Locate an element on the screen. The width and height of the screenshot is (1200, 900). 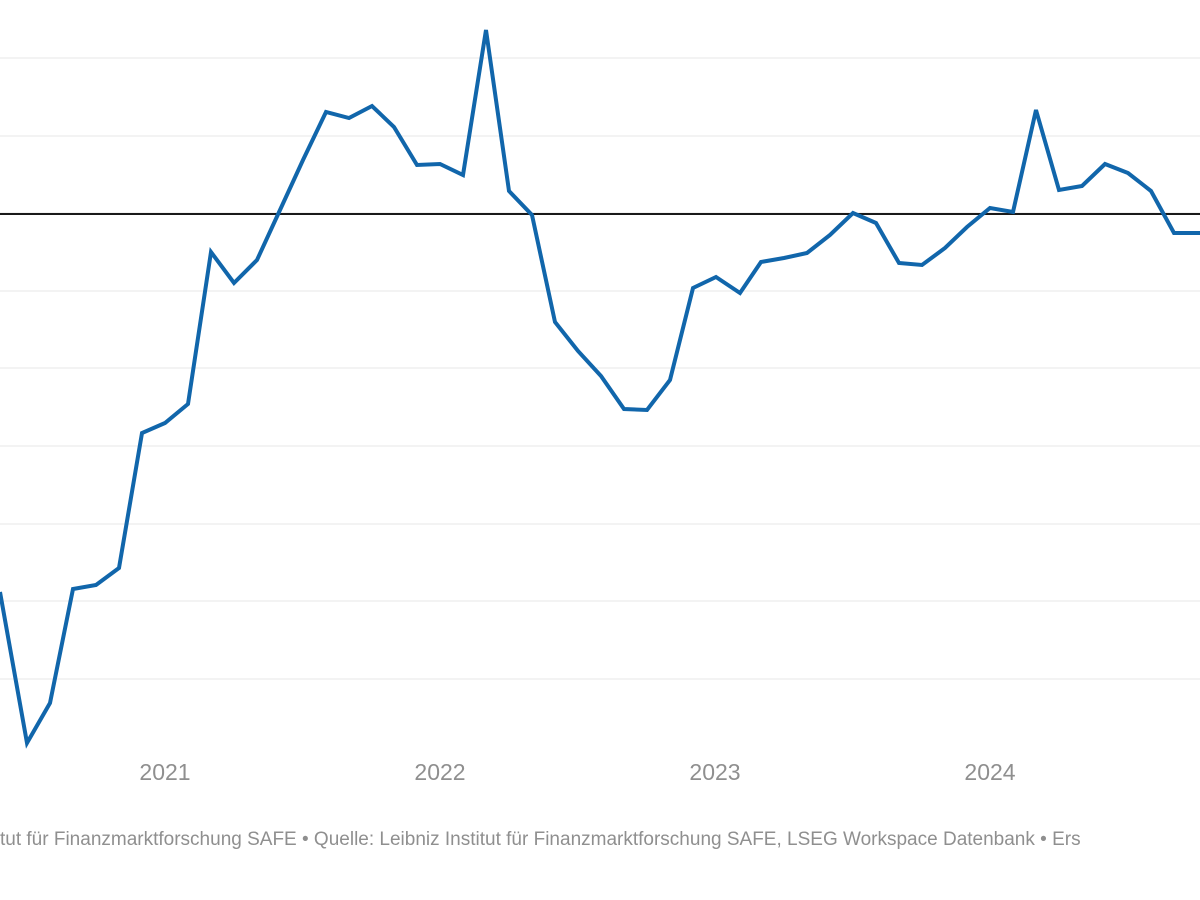
x-axis-tick-label: 2022 is located at coordinates (440, 772).